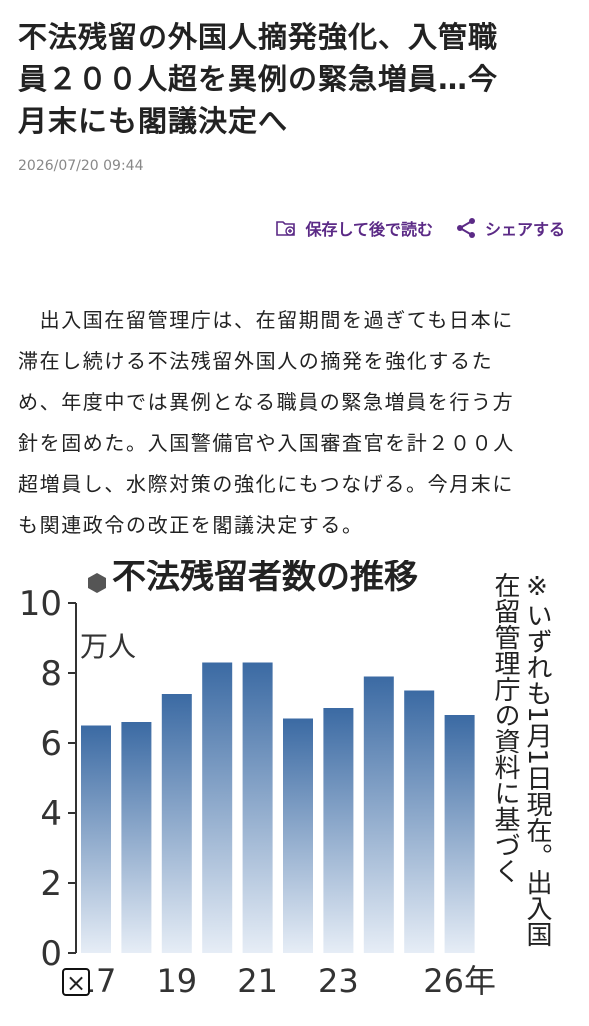 Image resolution: width=589 pixels, height=1026 pixels. What do you see at coordinates (266, 484) in the screenshot?
I see `body-line: 超増員し、水際対策の強化にもつなげる。今月末に` at bounding box center [266, 484].